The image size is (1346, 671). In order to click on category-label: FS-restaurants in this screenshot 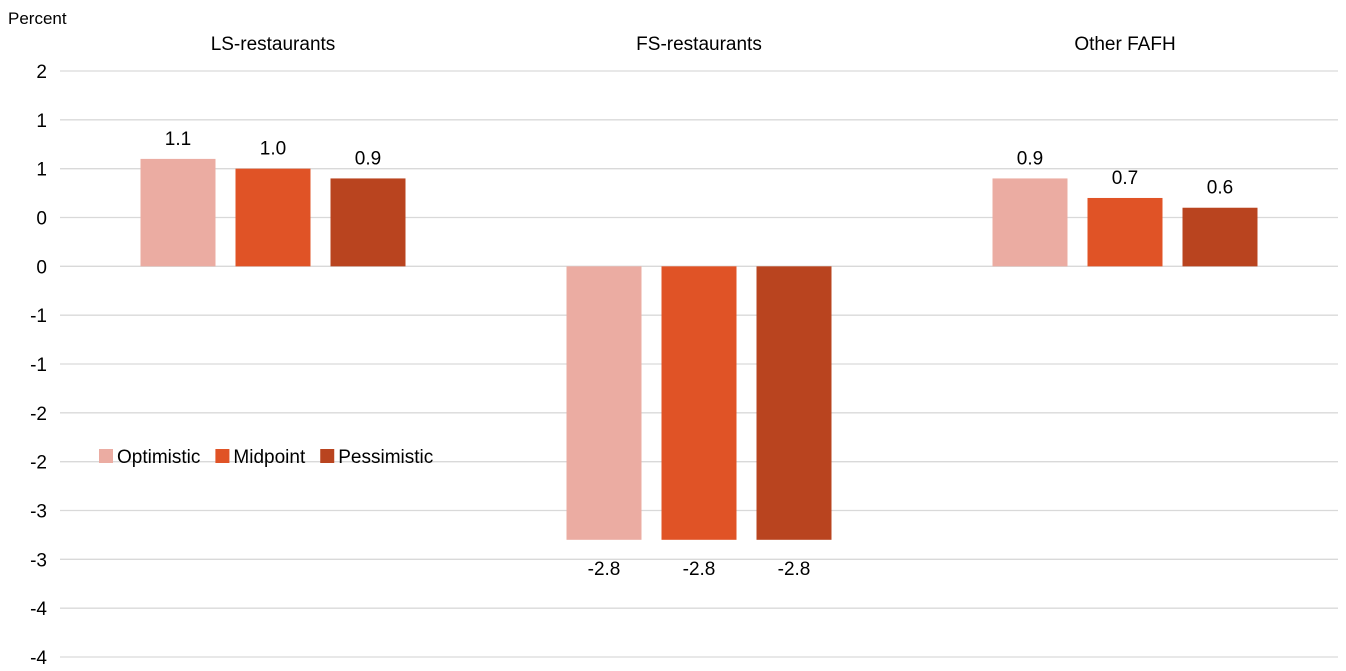, I will do `click(699, 44)`.